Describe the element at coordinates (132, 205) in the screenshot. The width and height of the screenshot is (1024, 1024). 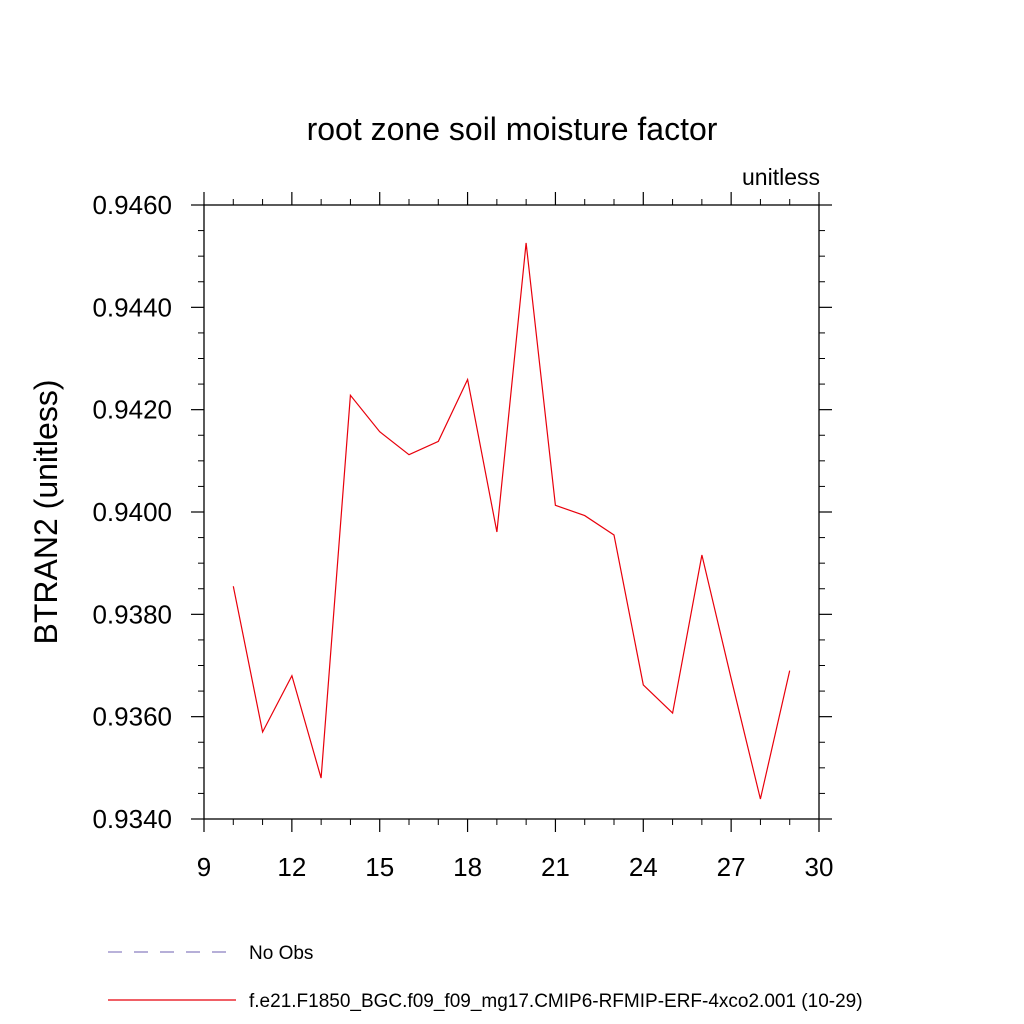
I see `y-tick-label: 0.9460` at that location.